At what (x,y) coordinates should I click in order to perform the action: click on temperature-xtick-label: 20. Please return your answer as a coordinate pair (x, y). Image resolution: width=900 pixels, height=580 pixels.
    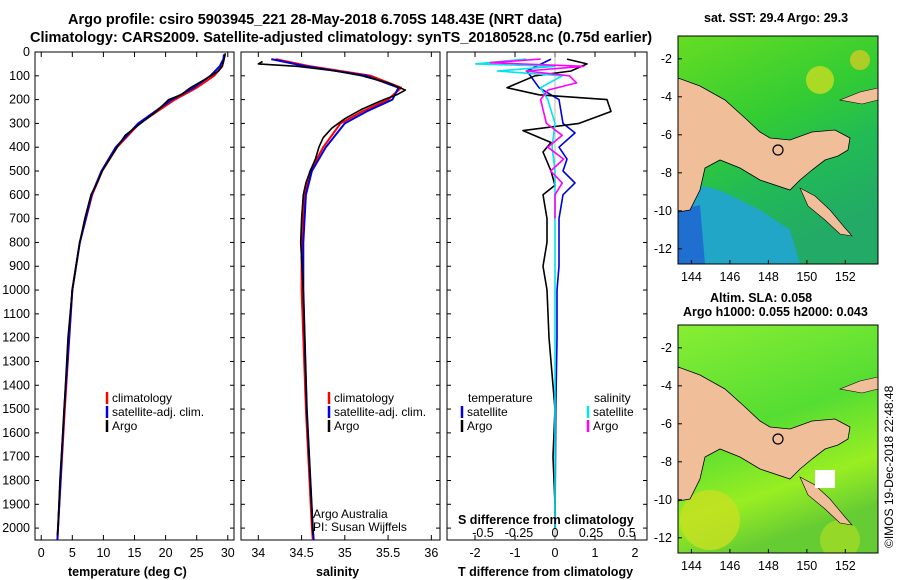
    Looking at the image, I should click on (166, 553).